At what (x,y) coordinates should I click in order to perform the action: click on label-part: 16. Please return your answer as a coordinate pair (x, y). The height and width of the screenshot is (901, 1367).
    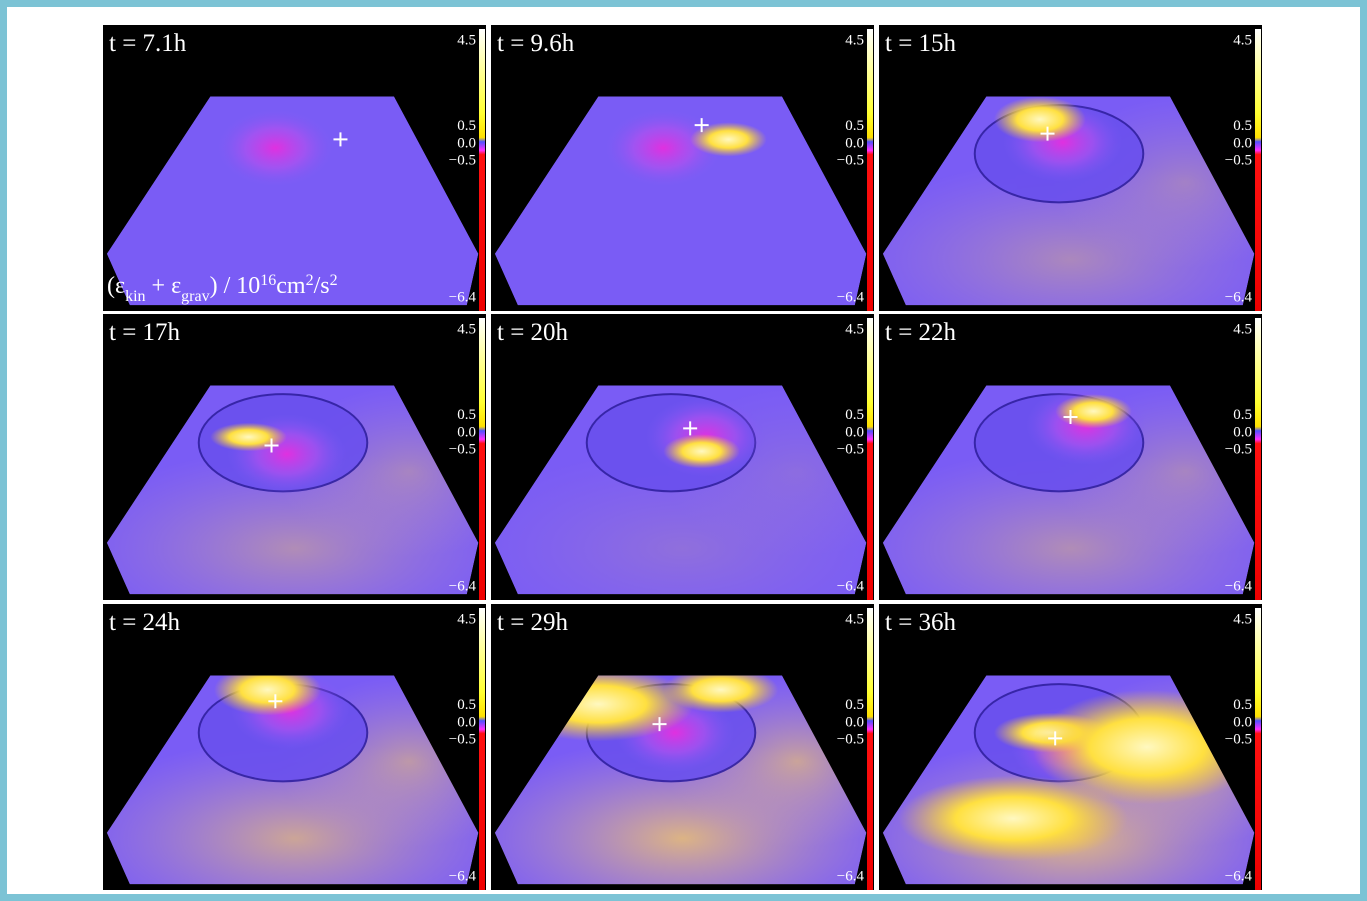
    Looking at the image, I should click on (268, 280).